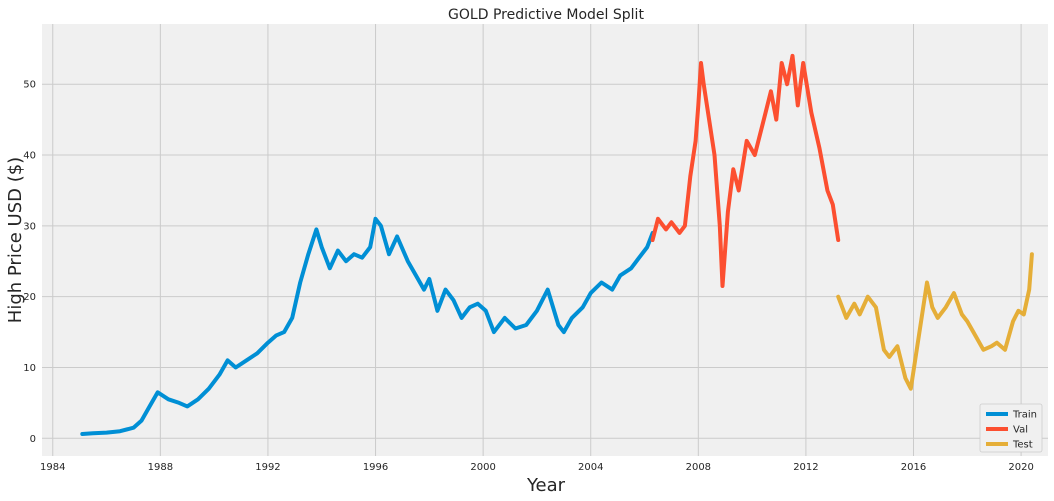 The width and height of the screenshot is (1054, 501). What do you see at coordinates (29, 297) in the screenshot?
I see `y-tick-label: 20` at bounding box center [29, 297].